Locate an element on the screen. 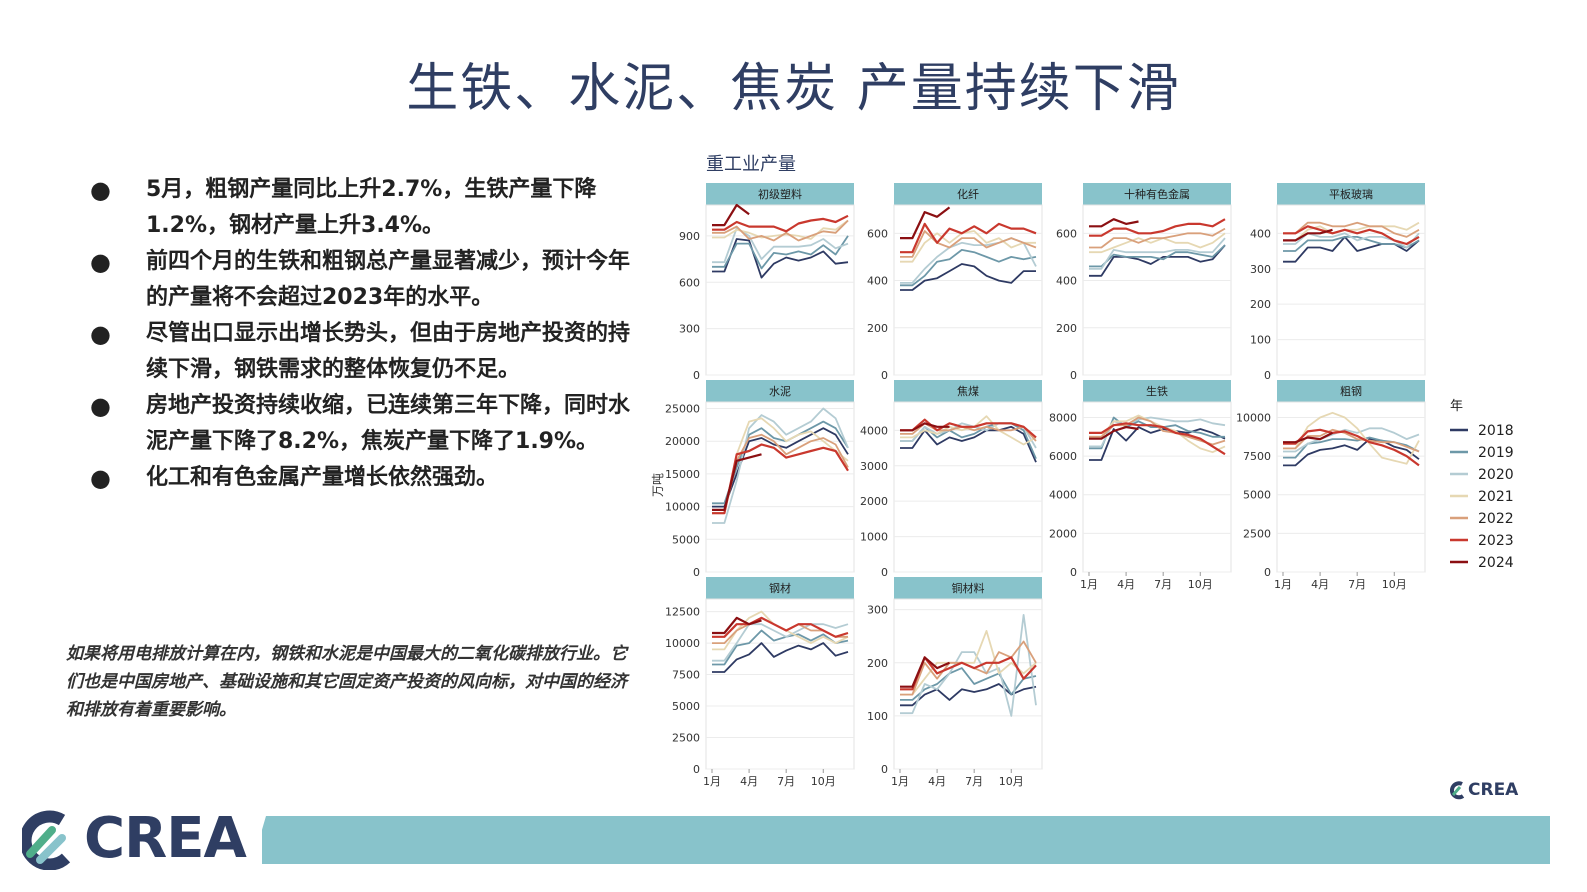 The height and width of the screenshot is (892, 1587). legend-label: 2022 is located at coordinates (1496, 519).